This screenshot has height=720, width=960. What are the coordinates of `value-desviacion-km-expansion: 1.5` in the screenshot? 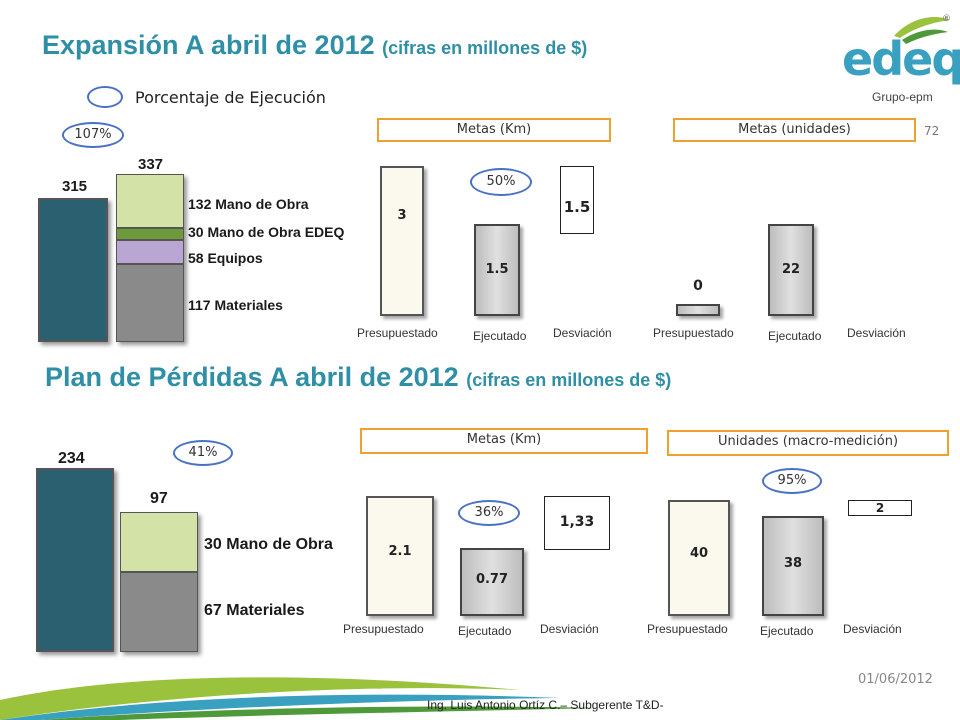 It's located at (577, 207).